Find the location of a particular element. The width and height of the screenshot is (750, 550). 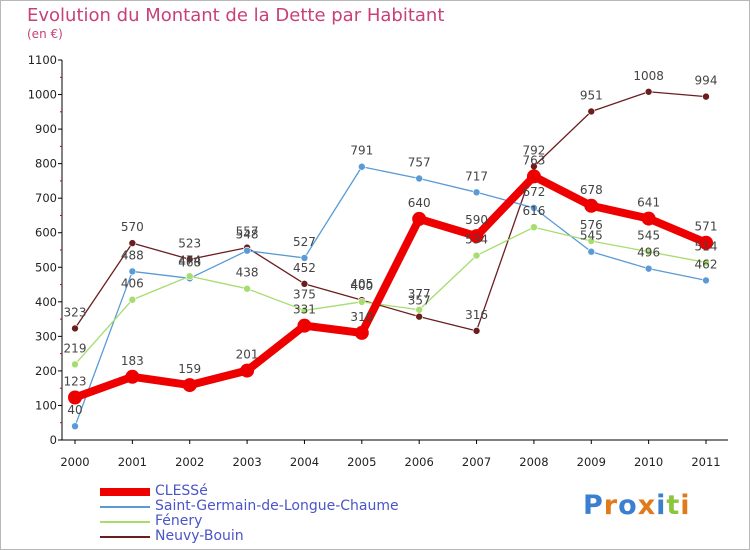

data-label: 159 is located at coordinates (189, 369).